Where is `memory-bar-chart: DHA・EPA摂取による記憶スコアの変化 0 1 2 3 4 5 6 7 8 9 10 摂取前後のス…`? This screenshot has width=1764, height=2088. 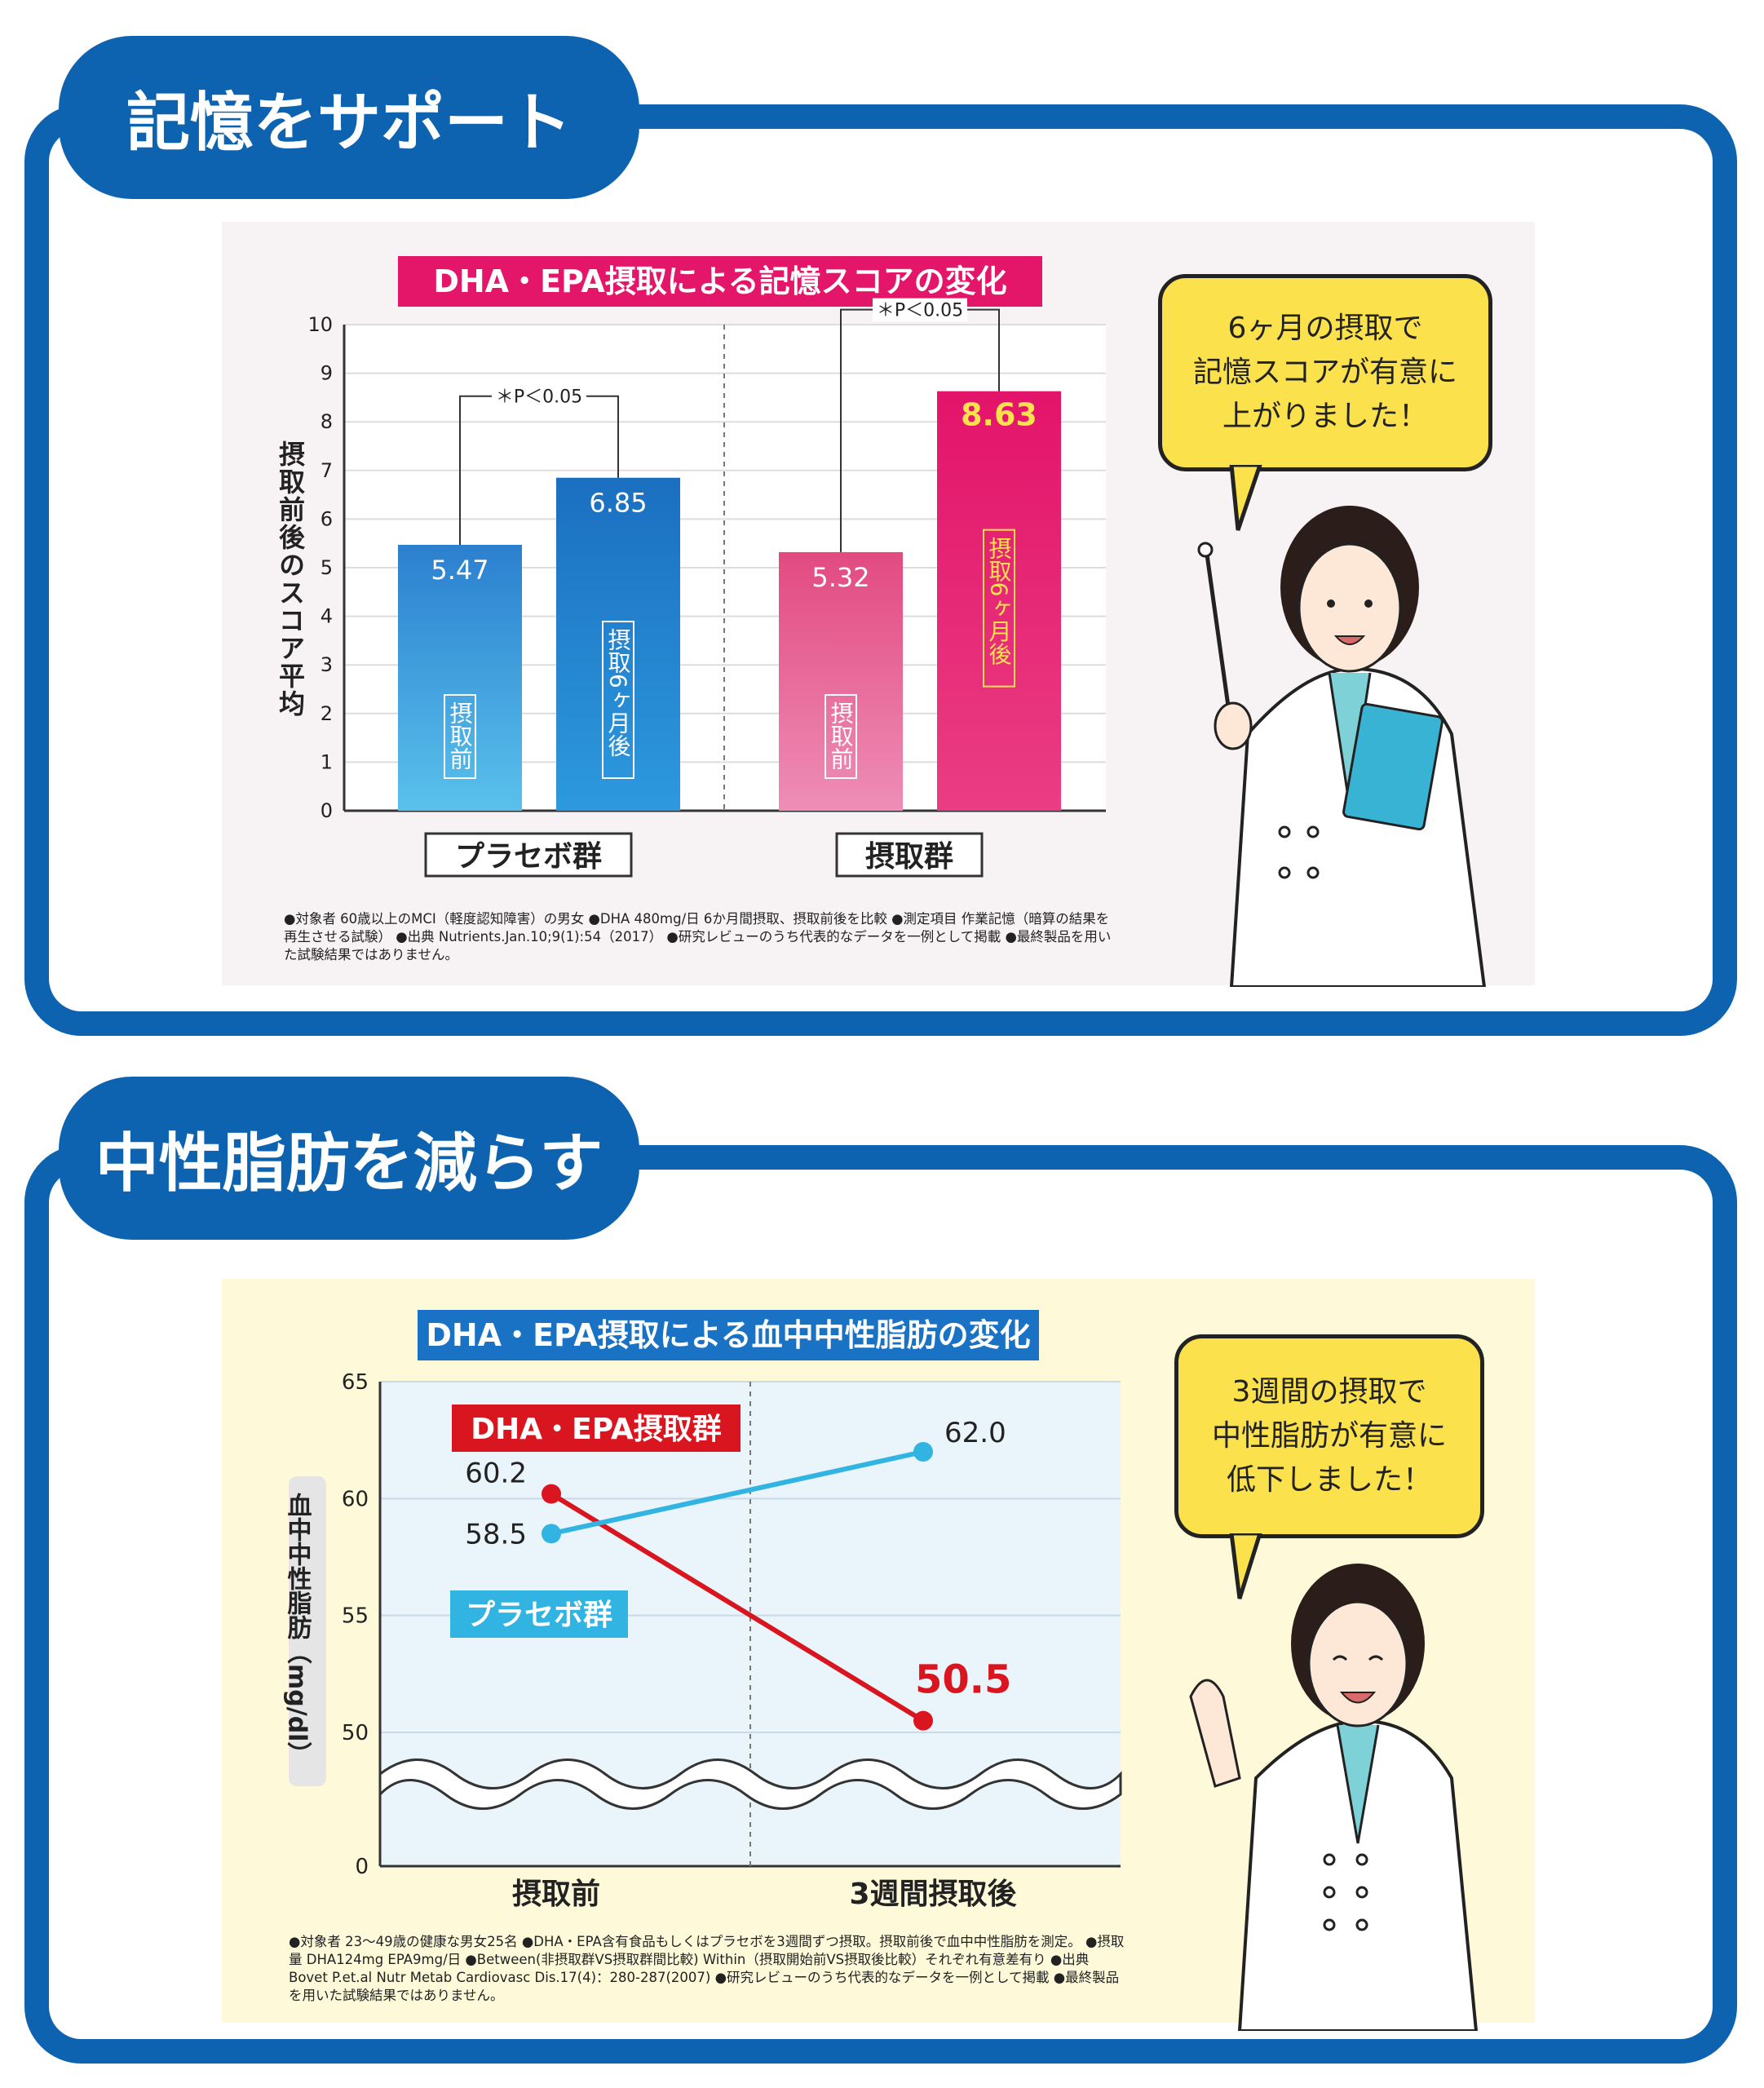
memory-bar-chart: DHA・EPA摂取による記憶スコアの変化 0 1 2 3 4 5 6 7 8 9 10 摂取前後のス… is located at coordinates (690, 567).